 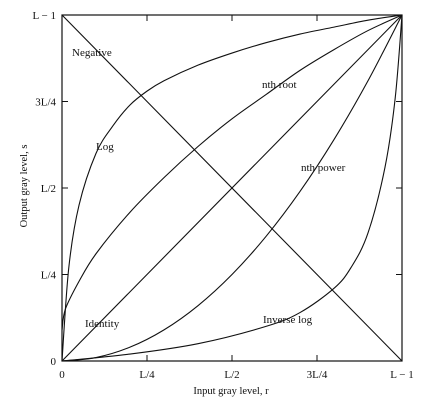 I want to click on curve-label-identity: Identity, so click(x=102, y=324).